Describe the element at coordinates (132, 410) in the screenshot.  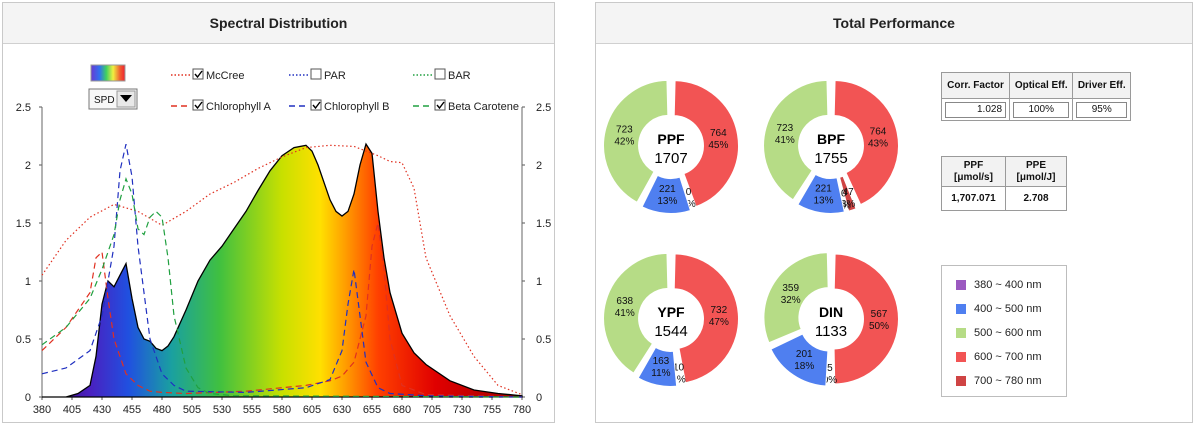
I see `x-tick-label: 455` at that location.